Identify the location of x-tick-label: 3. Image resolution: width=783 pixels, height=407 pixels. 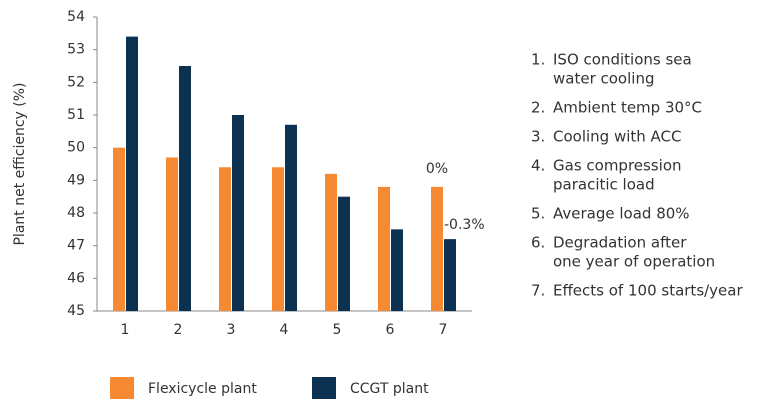
(231, 330).